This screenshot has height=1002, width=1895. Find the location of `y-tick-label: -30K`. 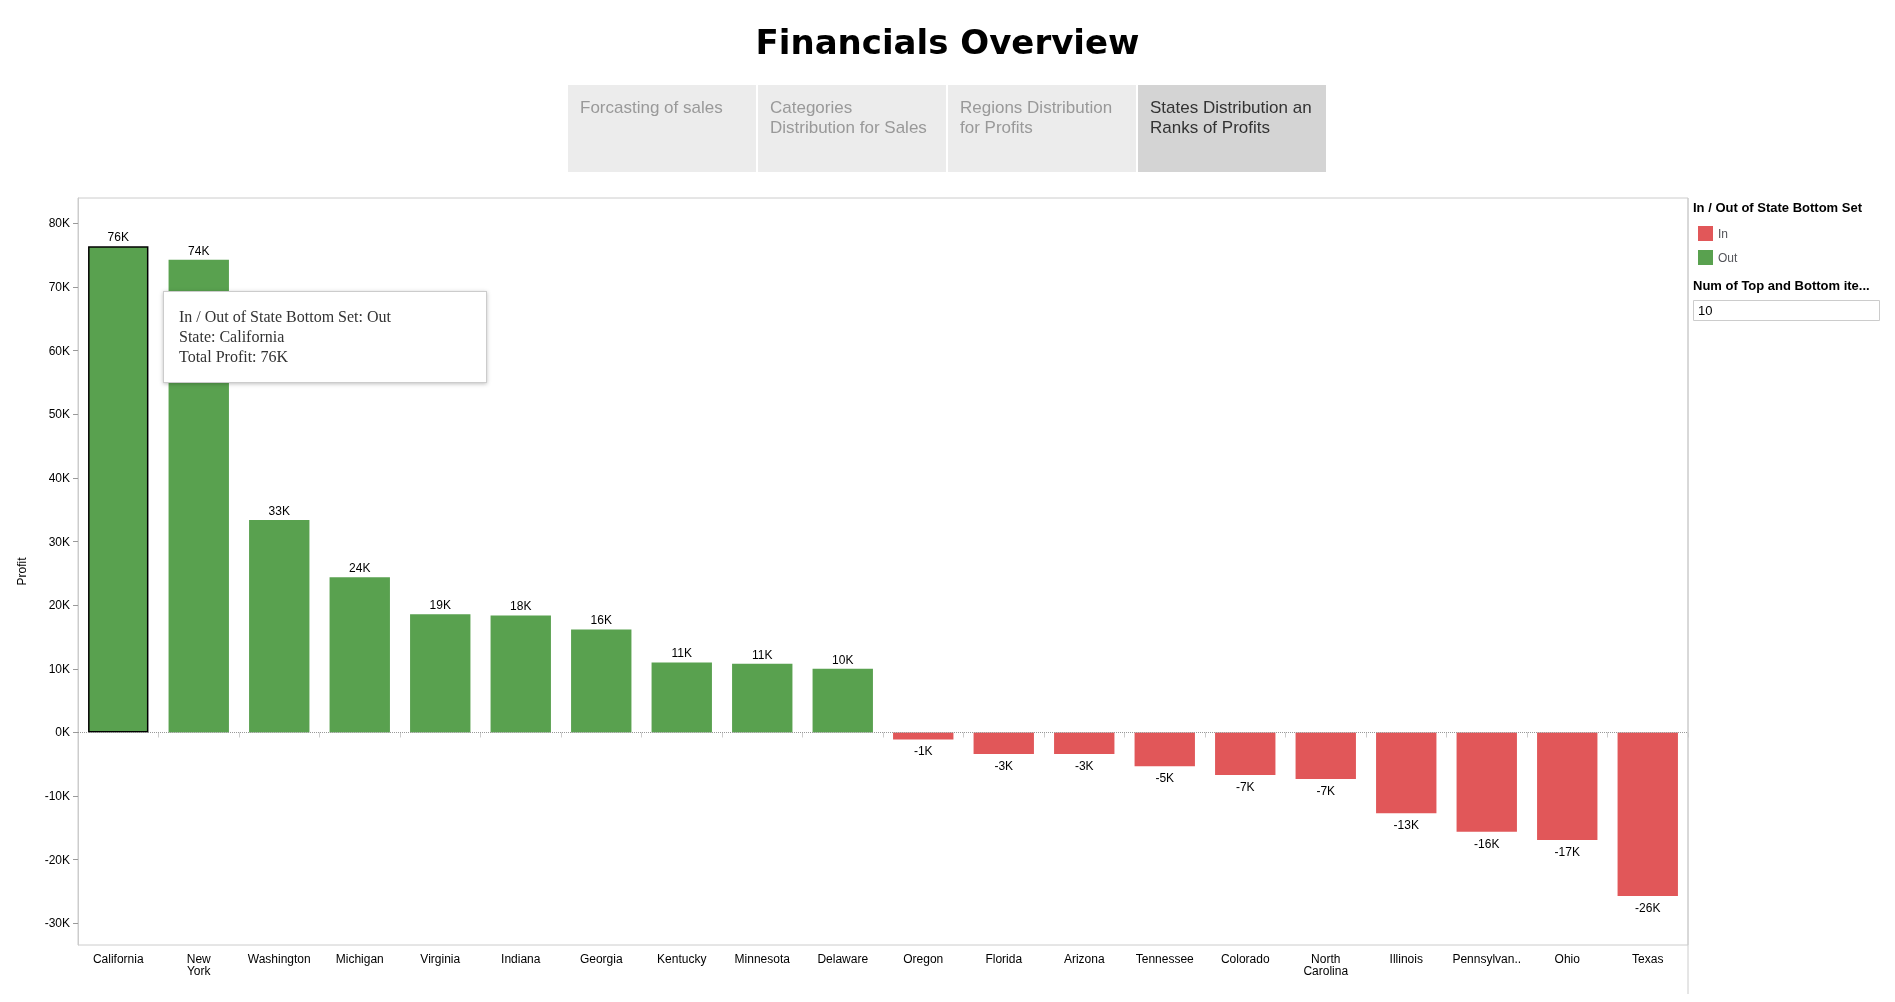

y-tick-label: -30K is located at coordinates (57, 923).